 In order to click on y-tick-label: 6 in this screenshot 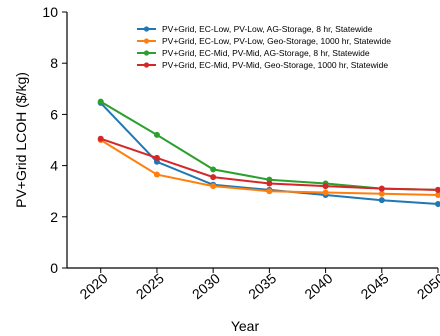, I will do `click(54, 114)`.